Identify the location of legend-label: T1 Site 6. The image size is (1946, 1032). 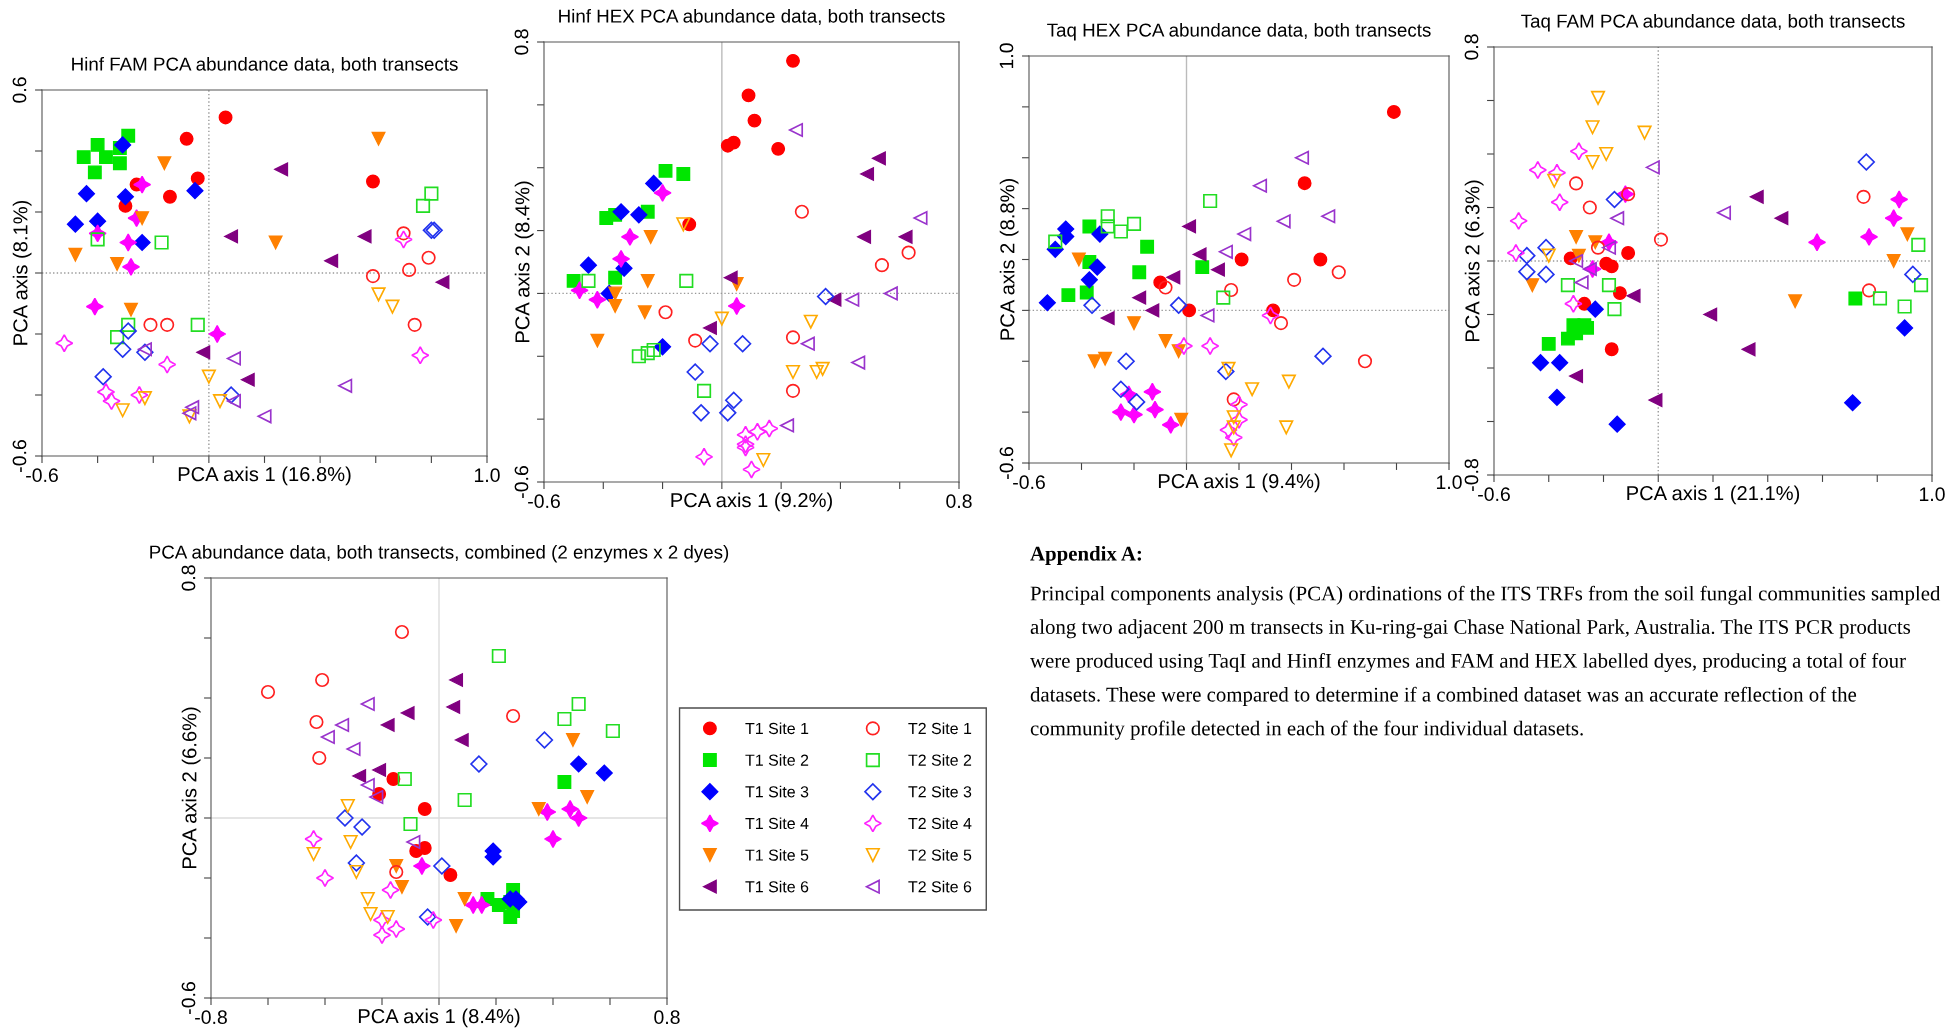
(777, 886).